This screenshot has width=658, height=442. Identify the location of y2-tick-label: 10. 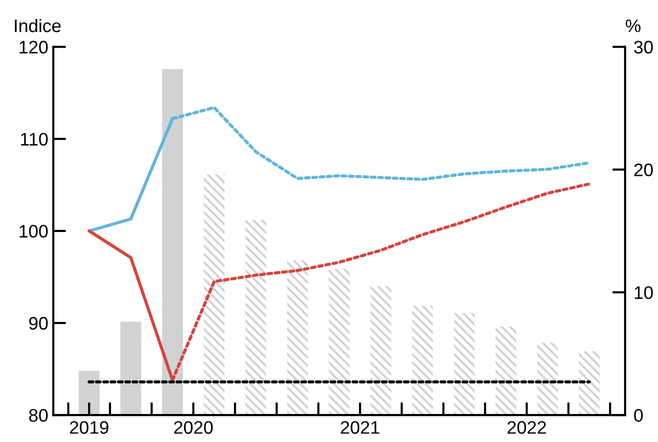
(643, 293).